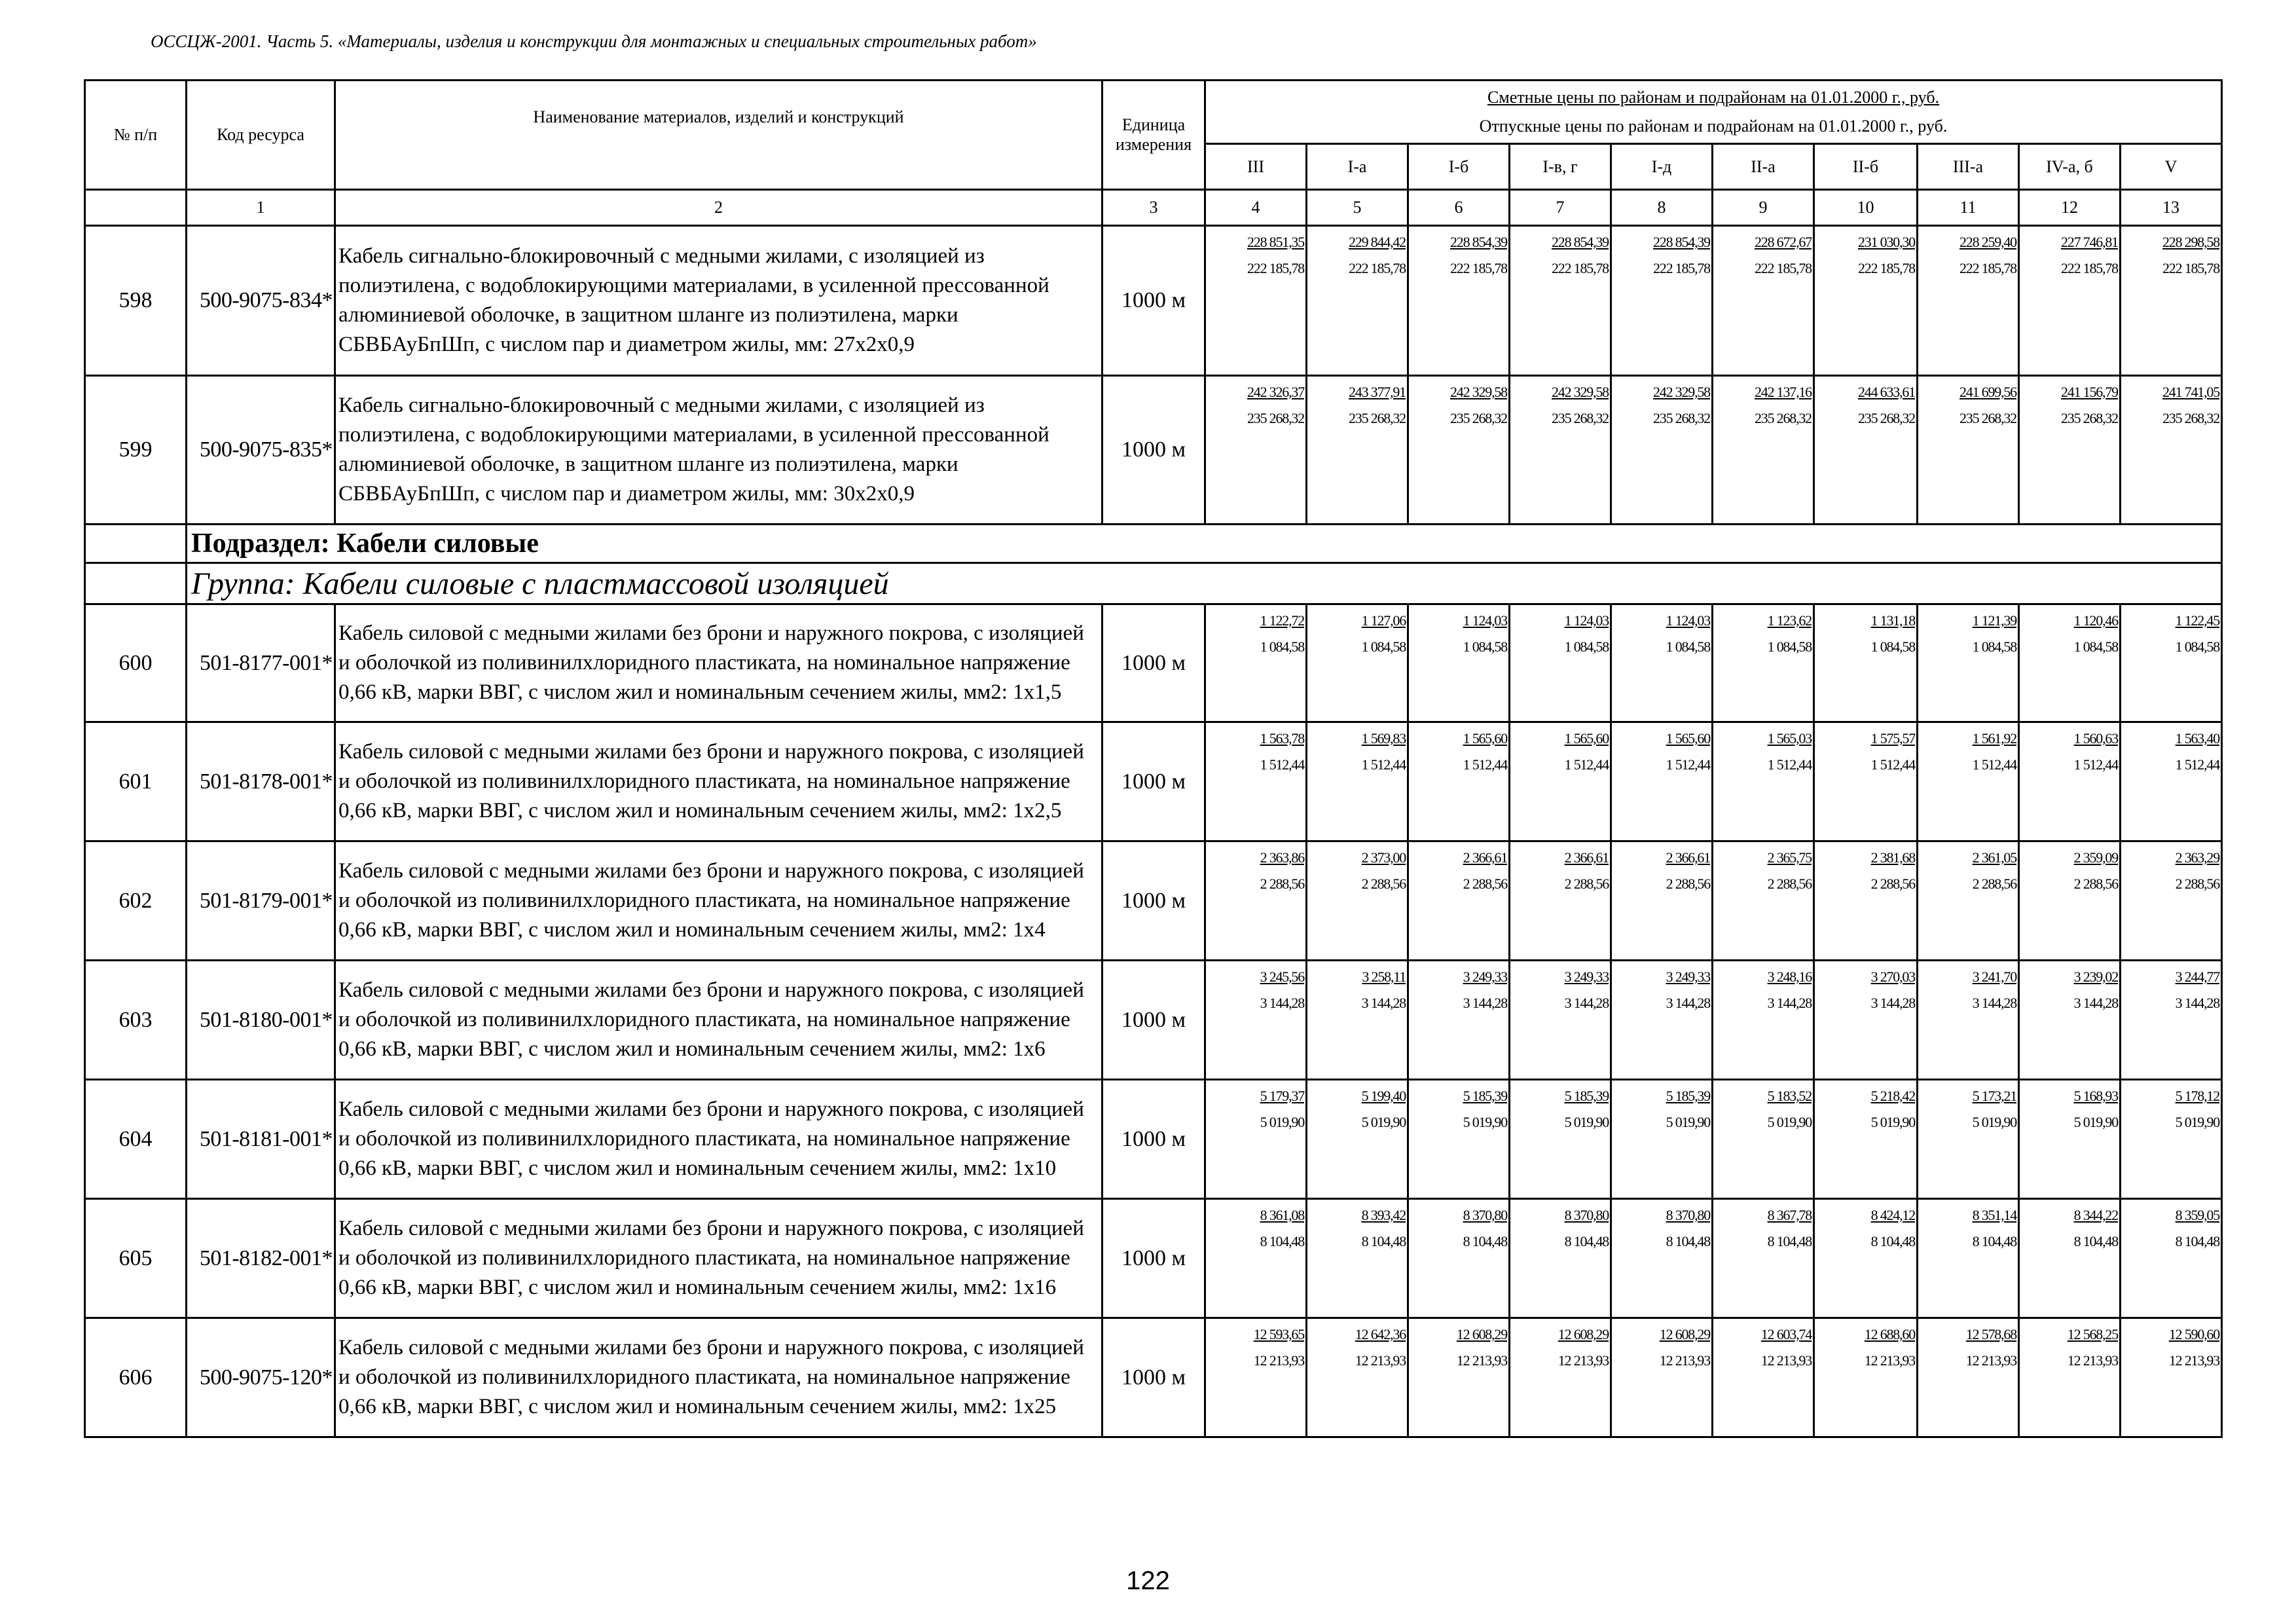 Image resolution: width=2296 pixels, height=1624 pixels. What do you see at coordinates (1458, 167) in the screenshot?
I see `header-region: I-б` at bounding box center [1458, 167].